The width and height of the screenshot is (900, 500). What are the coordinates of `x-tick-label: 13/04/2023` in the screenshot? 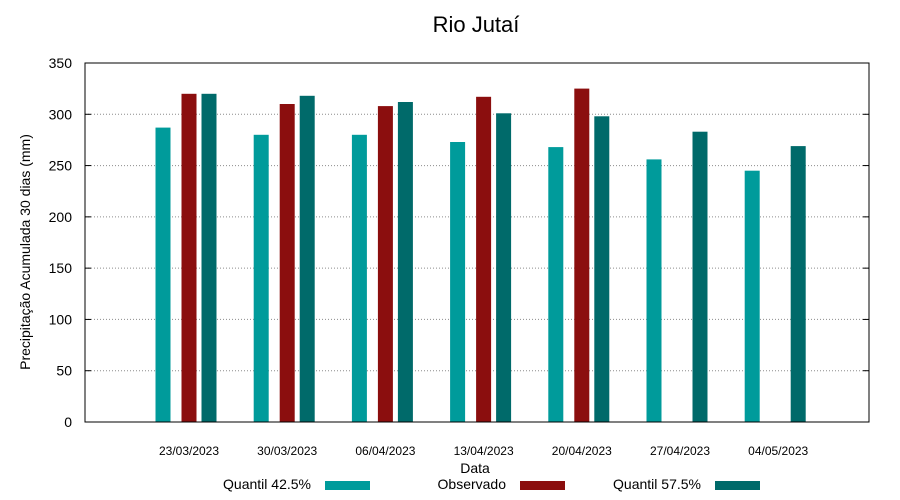 It's located at (484, 451).